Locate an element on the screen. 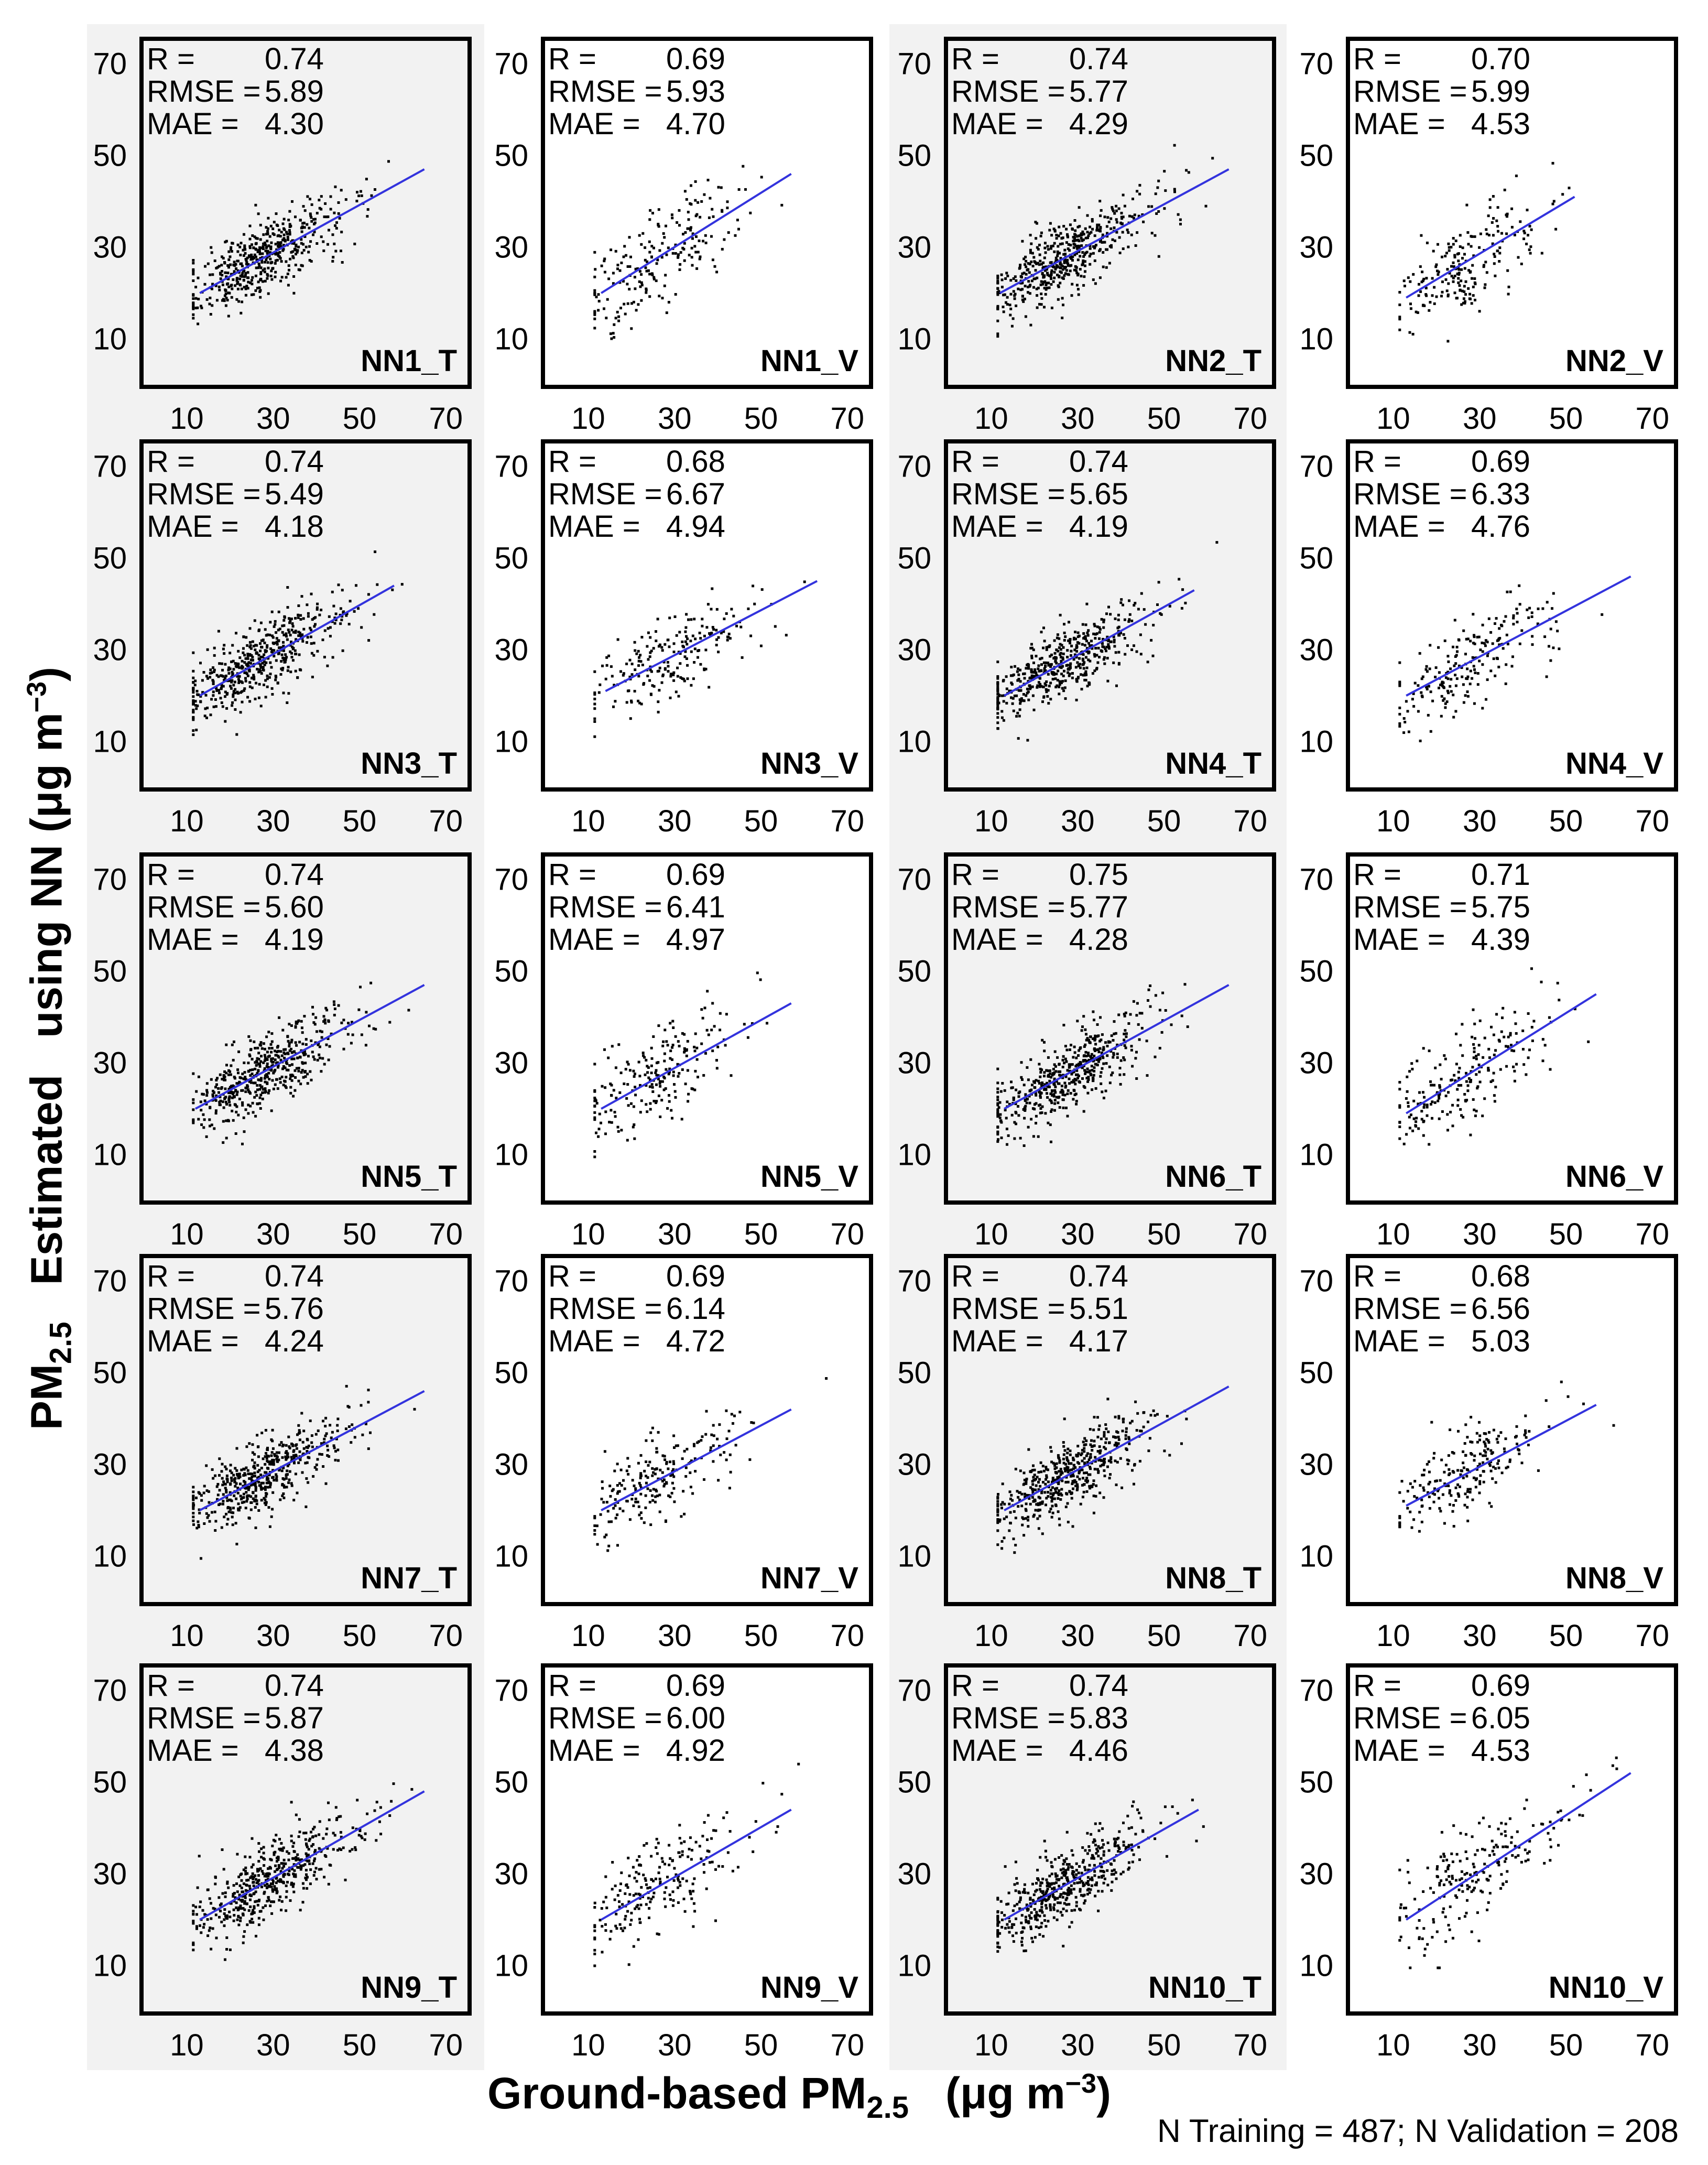 This screenshot has width=1708, height=2165. stat-value: 4.24 is located at coordinates (294, 1341).